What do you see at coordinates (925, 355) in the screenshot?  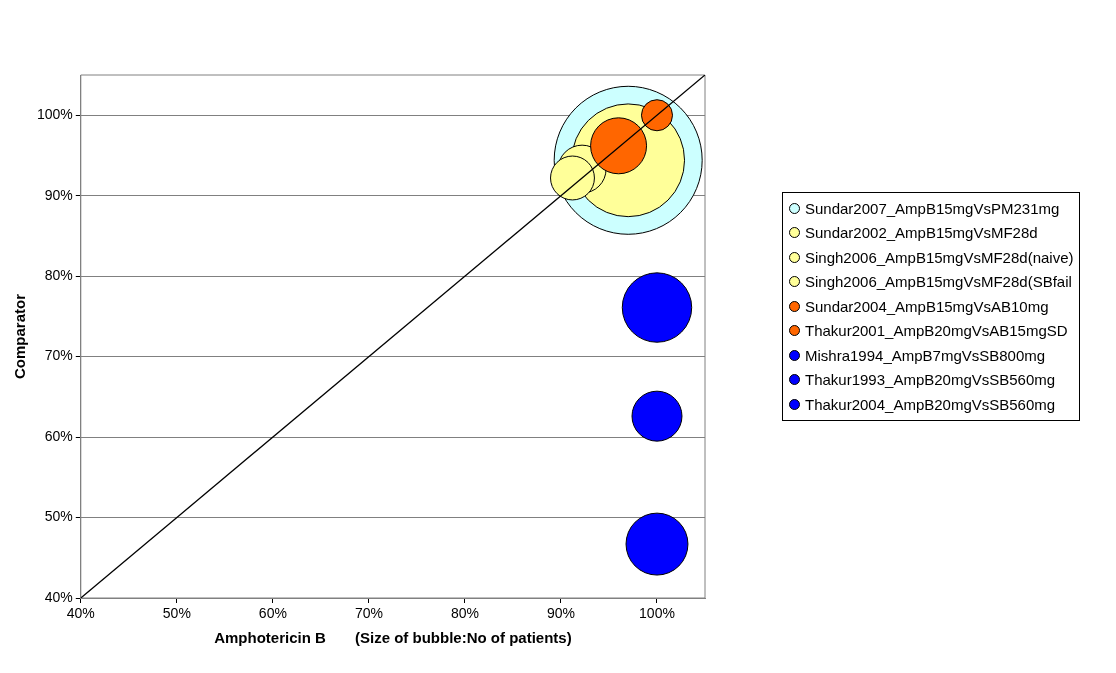 I see `legend-label: Mishra1994_AmpB7mgVsSB800mg` at bounding box center [925, 355].